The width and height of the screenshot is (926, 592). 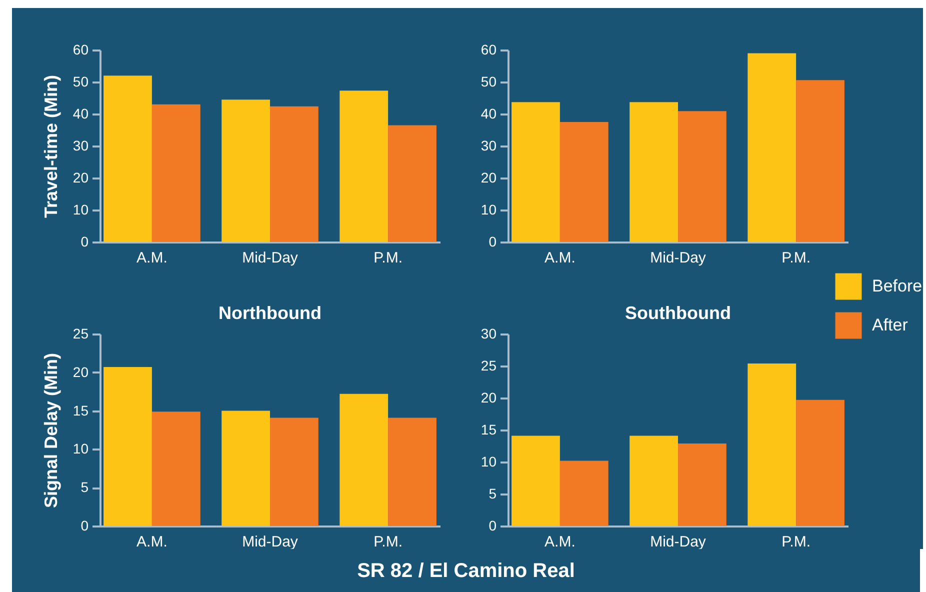 I want to click on chart-title: Northbound, so click(x=270, y=313).